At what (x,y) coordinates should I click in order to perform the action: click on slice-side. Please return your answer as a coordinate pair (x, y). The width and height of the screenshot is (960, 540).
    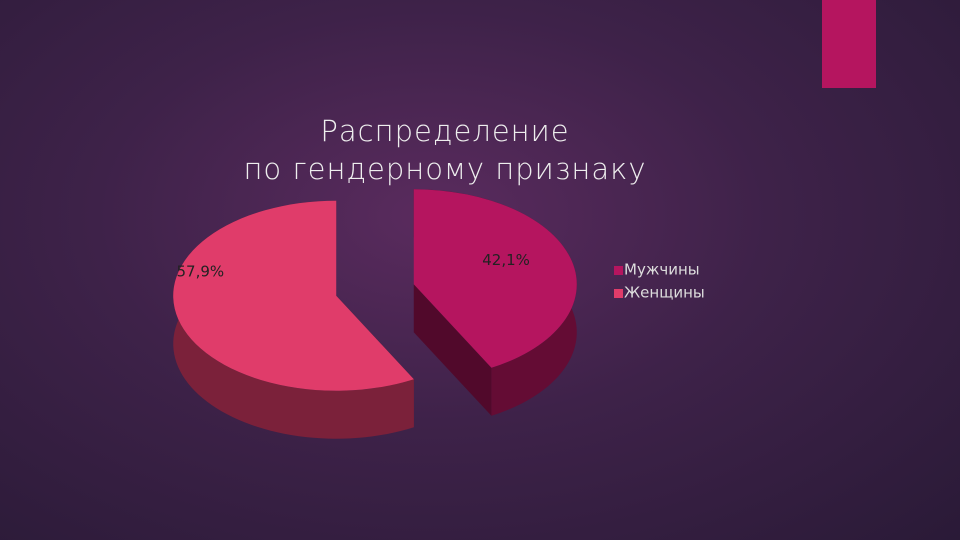
    Looking at the image, I should click on (452, 350).